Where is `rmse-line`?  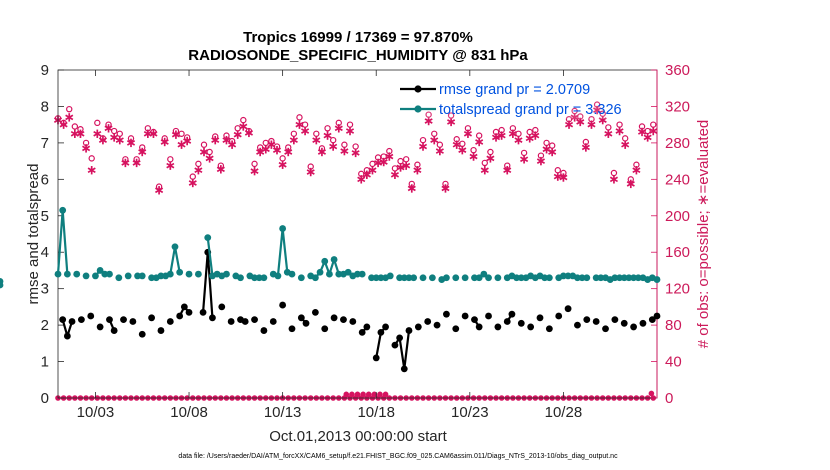 rmse-line is located at coordinates (402, 350).